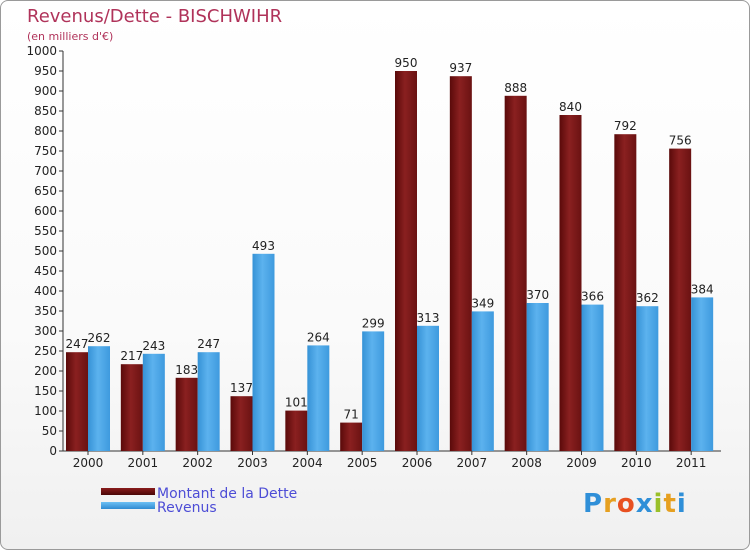 The image size is (750, 550). Describe the element at coordinates (460, 68) in the screenshot. I see `data-label-dette: 937` at that location.